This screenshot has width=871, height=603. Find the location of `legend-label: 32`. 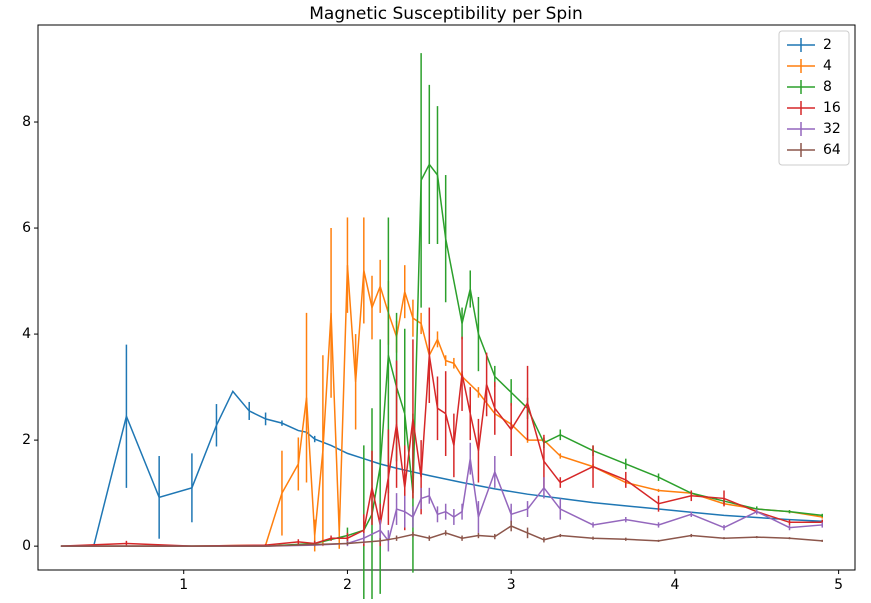

legend-label: 32 is located at coordinates (832, 129).